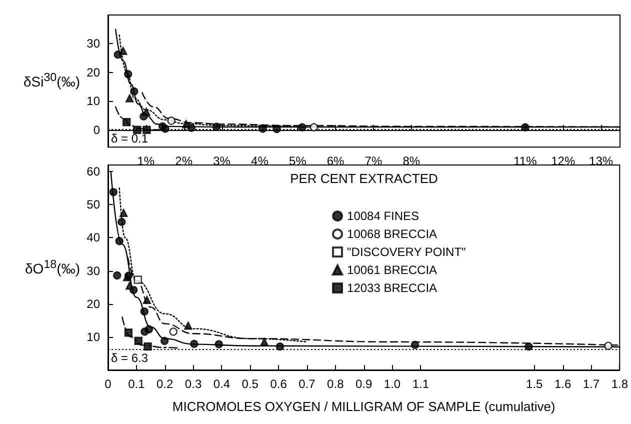  I want to click on x-tick-label: 1.6, so click(563, 384).